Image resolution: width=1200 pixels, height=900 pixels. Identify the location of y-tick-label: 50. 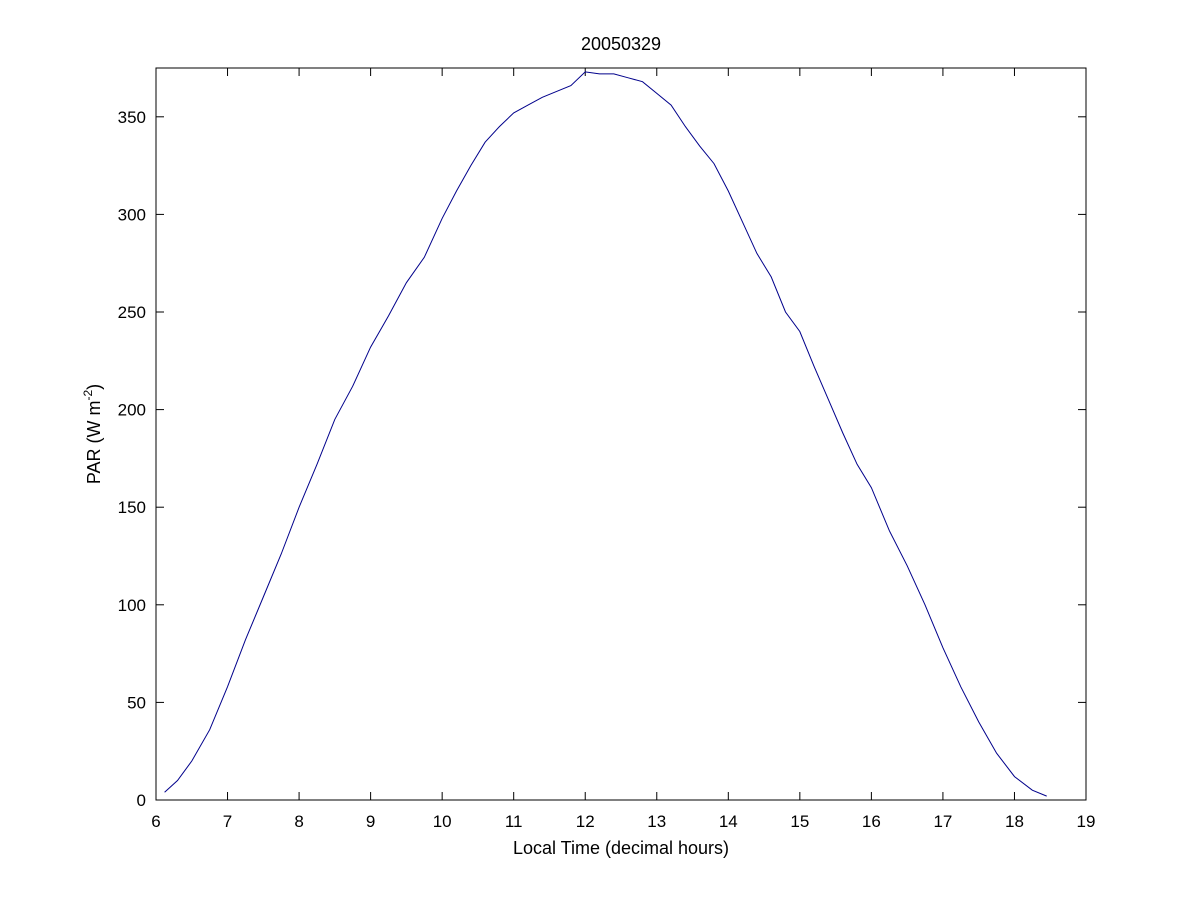
(136, 702).